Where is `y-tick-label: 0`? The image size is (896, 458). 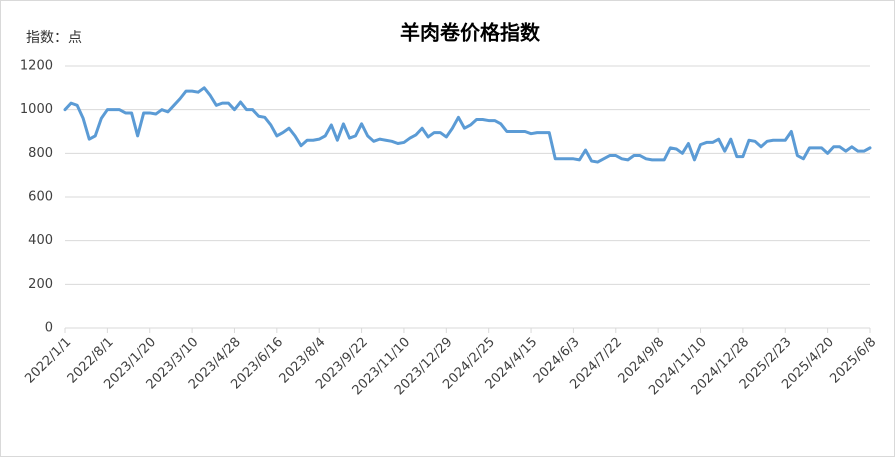 y-tick-label: 0 is located at coordinates (49, 328).